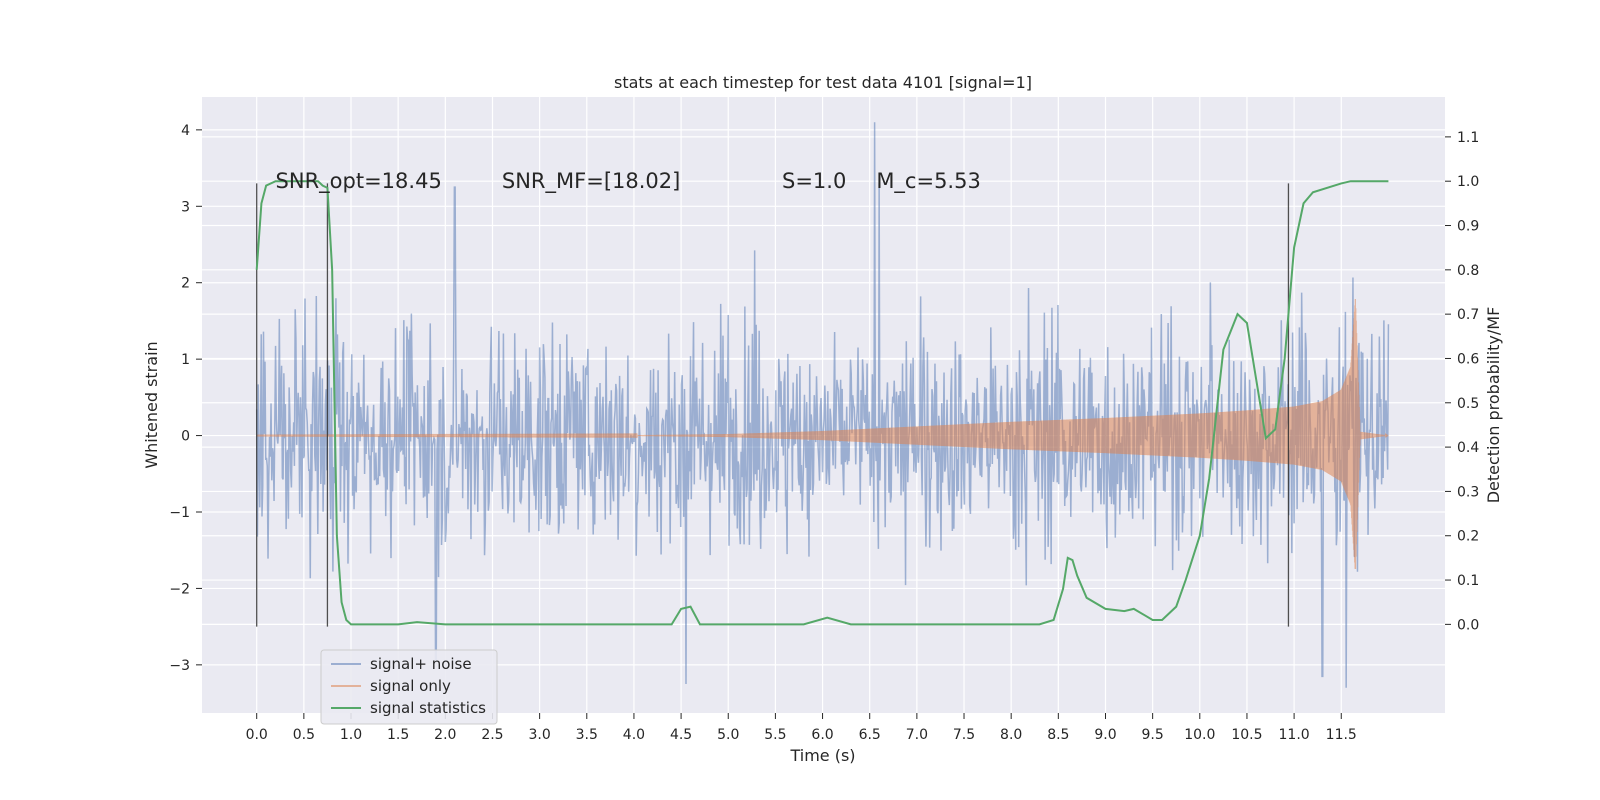 The width and height of the screenshot is (1600, 800). What do you see at coordinates (1153, 735) in the screenshot?
I see `x-tick-label: 9.5` at bounding box center [1153, 735].